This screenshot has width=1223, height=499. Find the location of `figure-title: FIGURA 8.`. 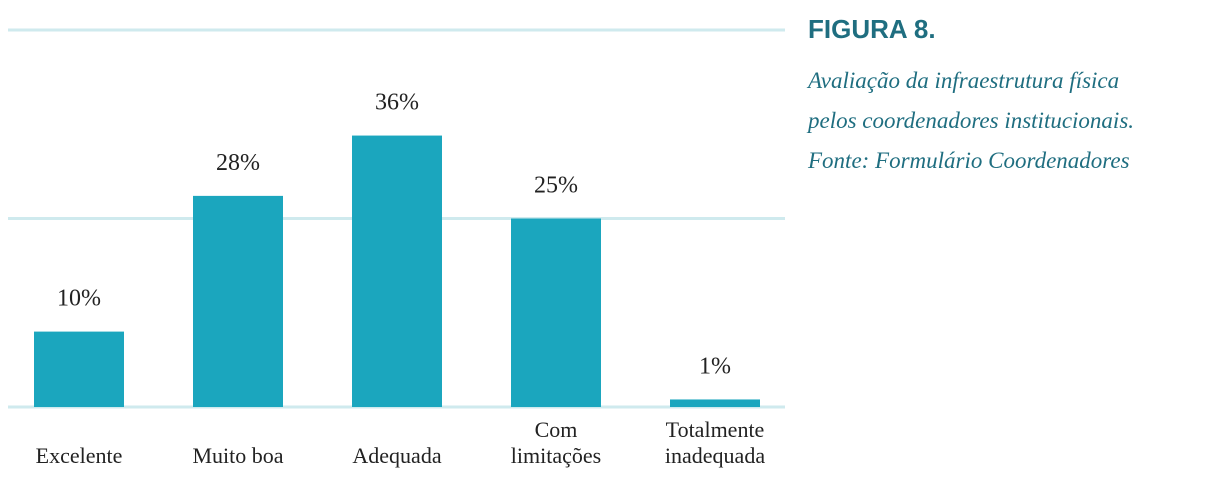

figure-title: FIGURA 8. is located at coordinates (872, 29).